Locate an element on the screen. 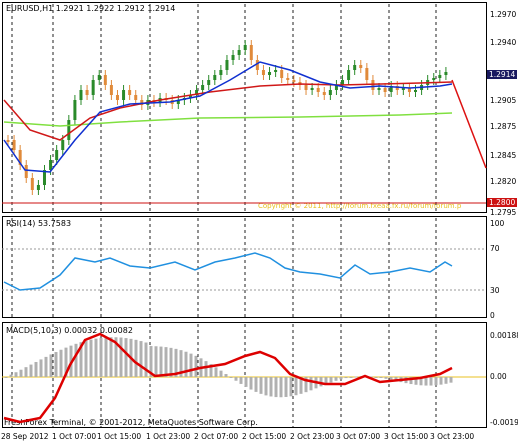 The height and width of the screenshot is (444, 518). horizontal-line-price-box: 1.2800 is located at coordinates (502, 202).